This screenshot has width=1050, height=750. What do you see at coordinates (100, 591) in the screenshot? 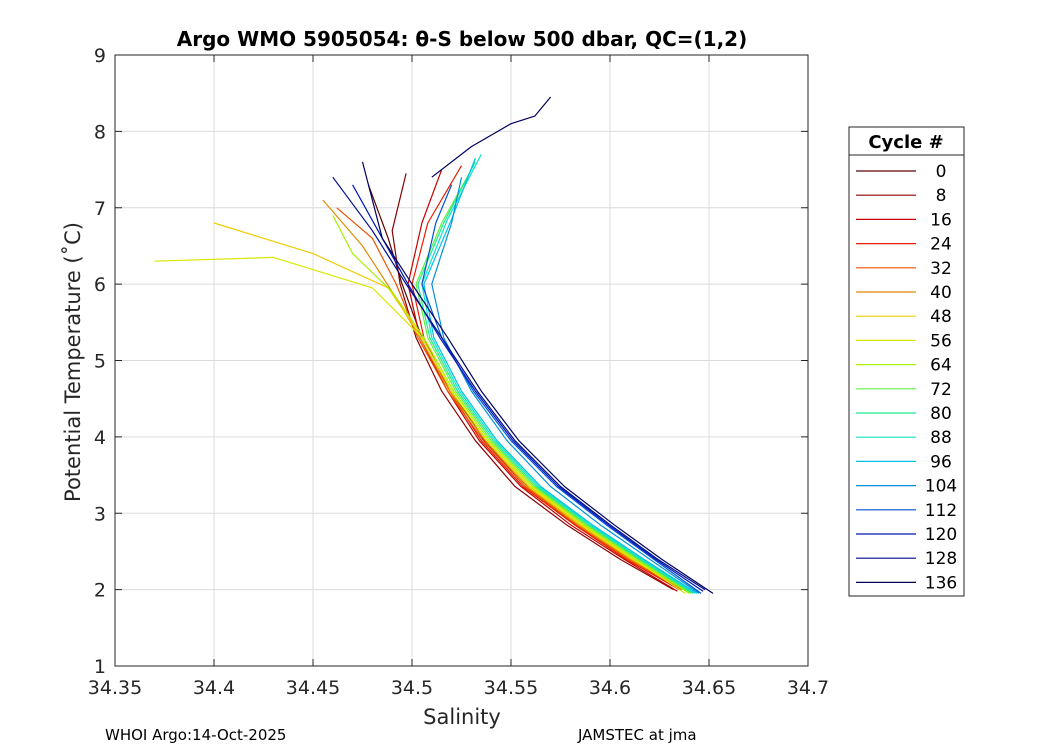
I see `y-tick-label: 2` at bounding box center [100, 591].